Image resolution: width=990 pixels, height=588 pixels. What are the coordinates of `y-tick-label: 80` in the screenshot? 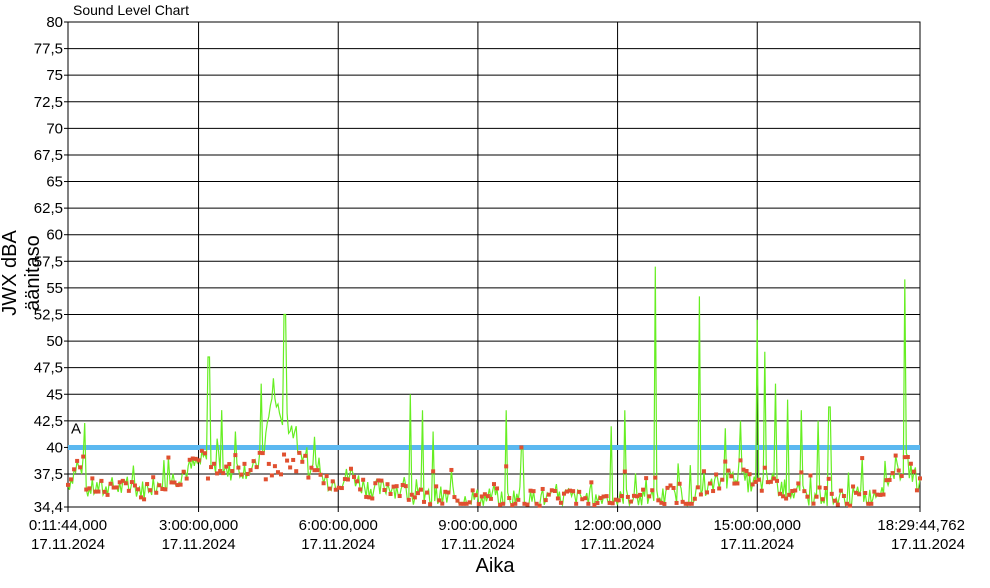 It's located at (54, 22).